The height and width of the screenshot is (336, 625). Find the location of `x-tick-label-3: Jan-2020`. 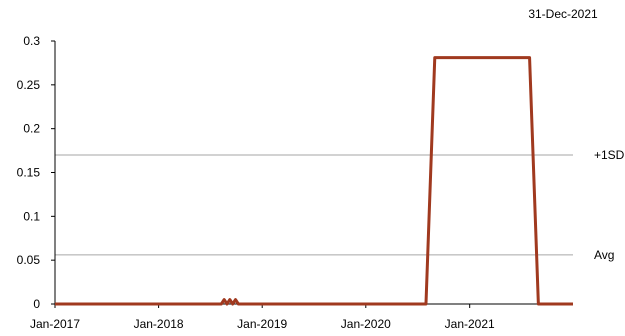

x-tick-label-3: Jan-2020 is located at coordinates (366, 324).